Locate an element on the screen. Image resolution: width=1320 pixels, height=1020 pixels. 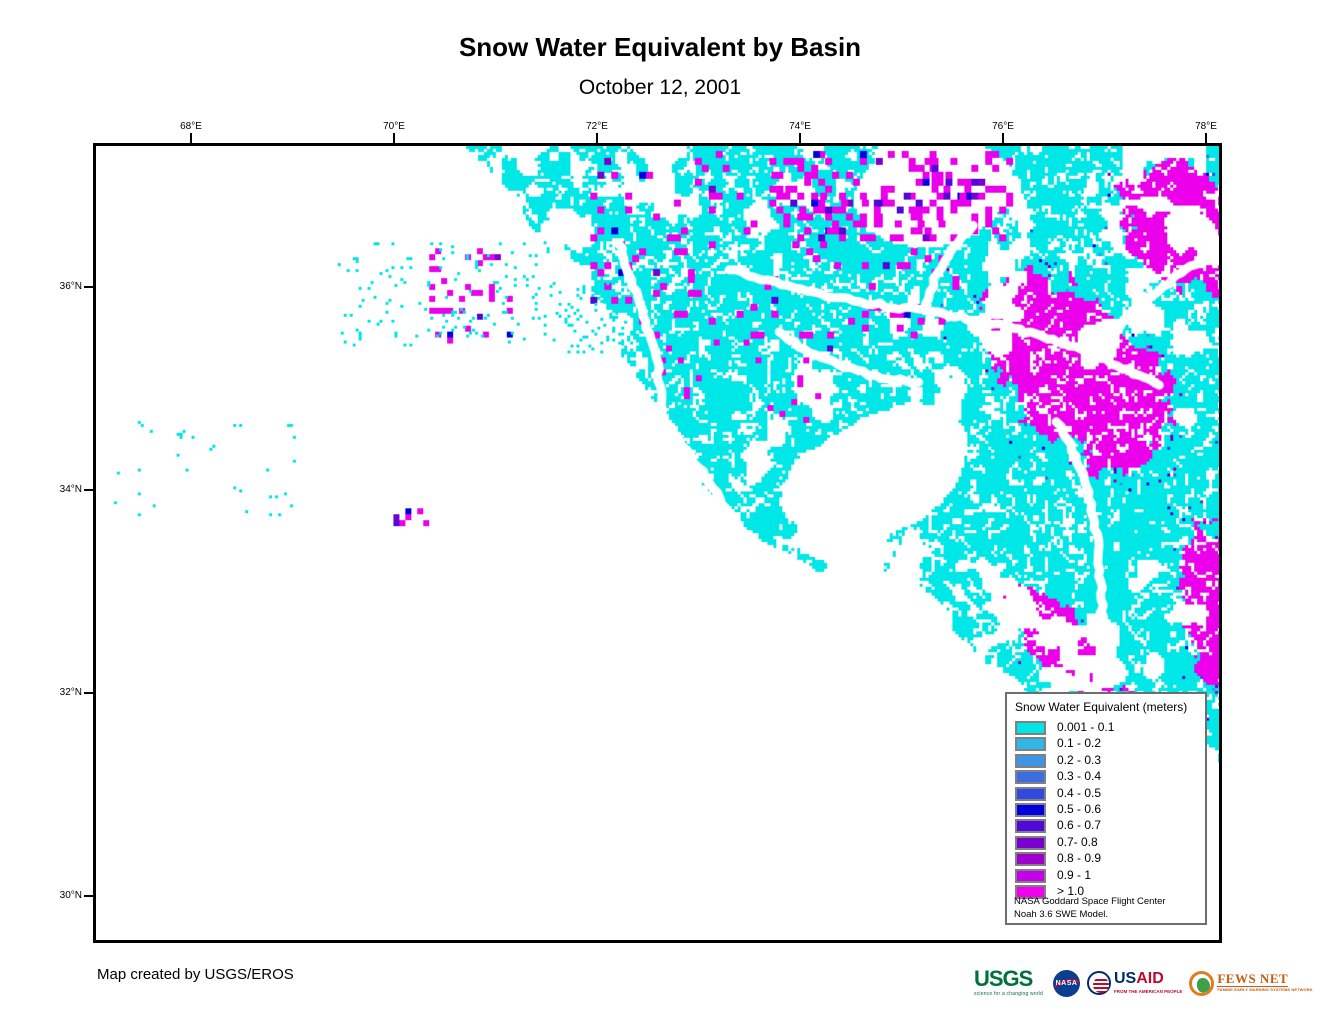
top-tick-label: 72°E is located at coordinates (597, 126).